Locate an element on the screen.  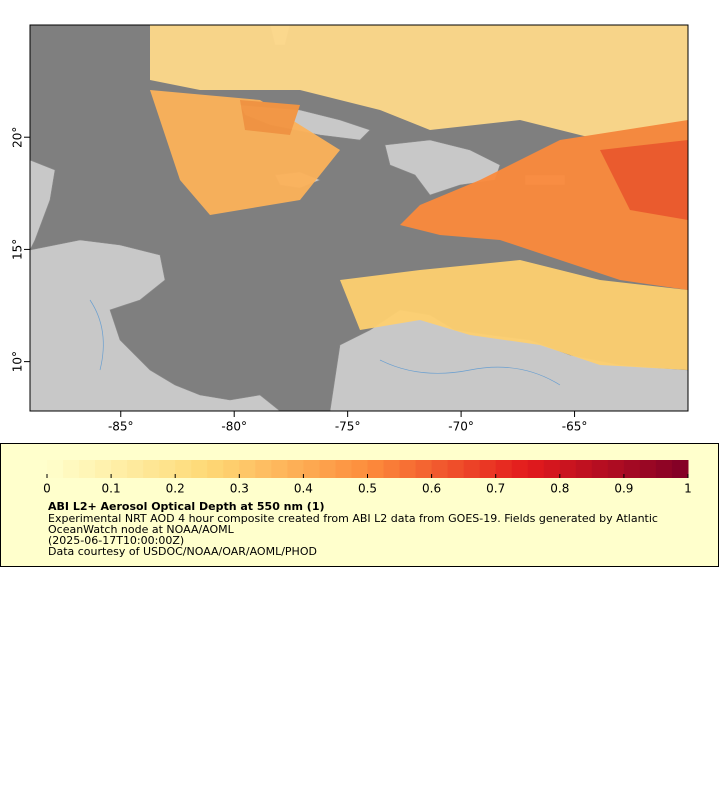
colorbar-tick-label: 1 is located at coordinates (688, 489).